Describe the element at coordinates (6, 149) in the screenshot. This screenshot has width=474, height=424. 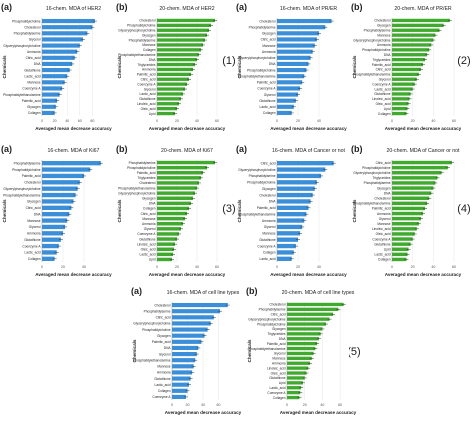
I see `chart5-panel-label: (a)` at that location.